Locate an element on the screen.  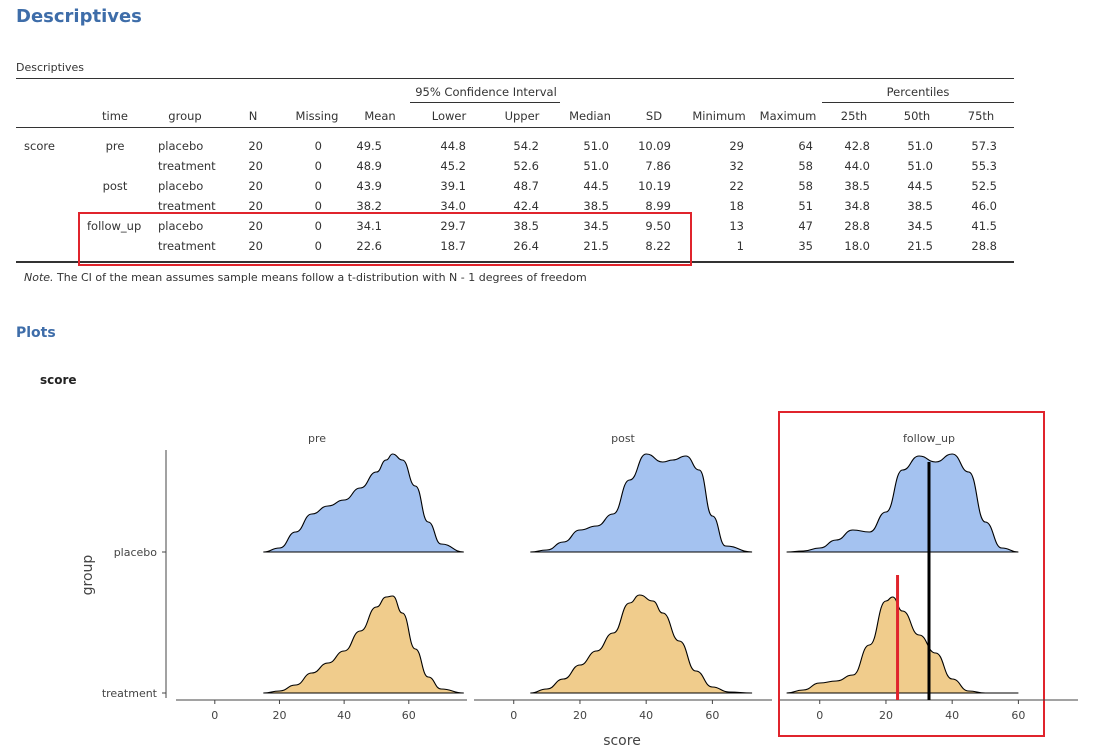
cell-50th: 44.5 is located at coordinates (920, 186).